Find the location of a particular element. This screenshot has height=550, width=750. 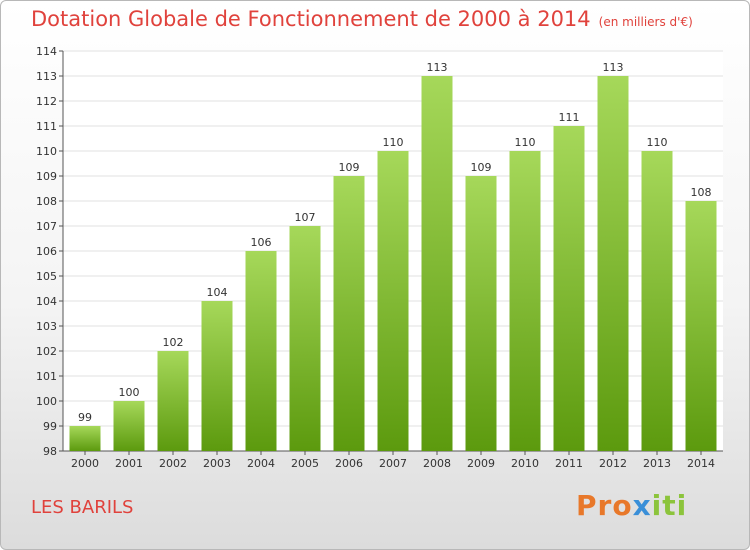

y-tick-label: 108 is located at coordinates (46, 201).